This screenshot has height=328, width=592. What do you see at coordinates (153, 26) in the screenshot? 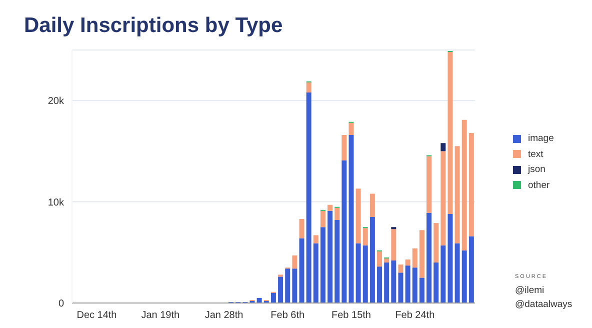
I see `chart-title: Daily Inscriptions by Type` at bounding box center [153, 26].